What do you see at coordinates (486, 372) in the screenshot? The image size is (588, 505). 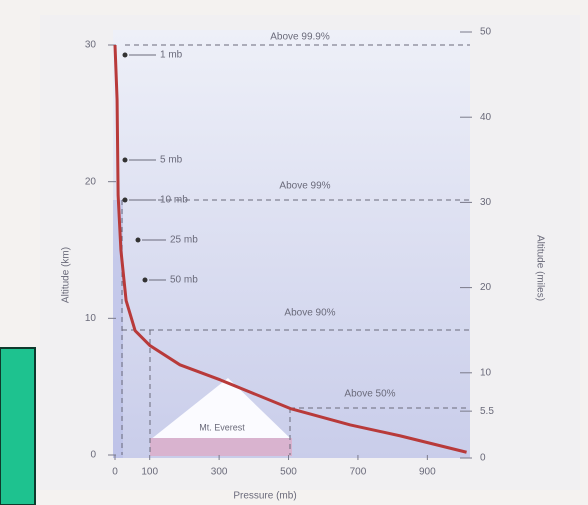 I see `y2-tick-label: 10` at bounding box center [486, 372].